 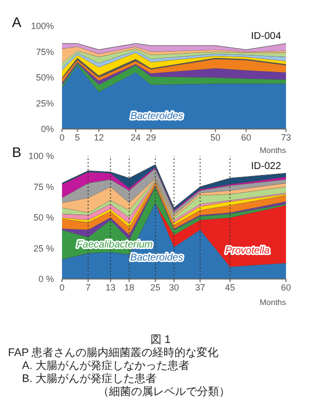 I want to click on x-tick-label: 30, so click(x=174, y=287).